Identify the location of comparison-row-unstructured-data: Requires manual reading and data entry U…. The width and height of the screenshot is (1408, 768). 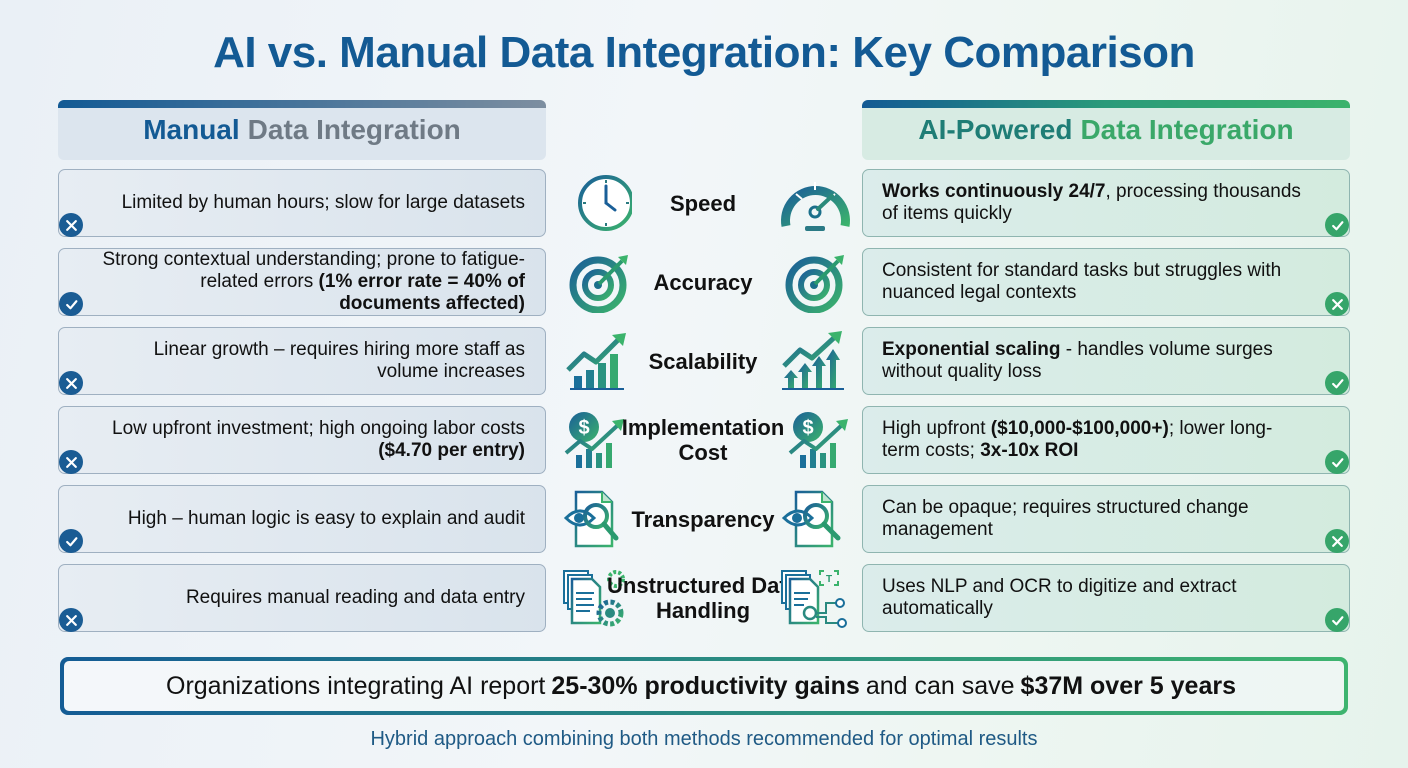
(704, 598).